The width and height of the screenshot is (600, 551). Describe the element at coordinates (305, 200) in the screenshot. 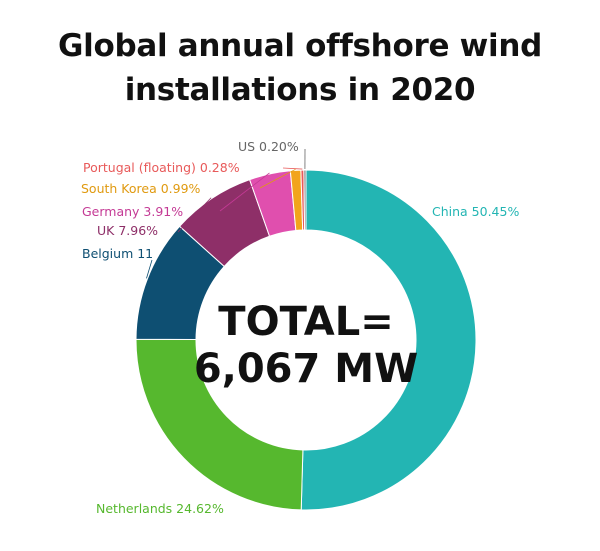

I see `slice-us` at that location.